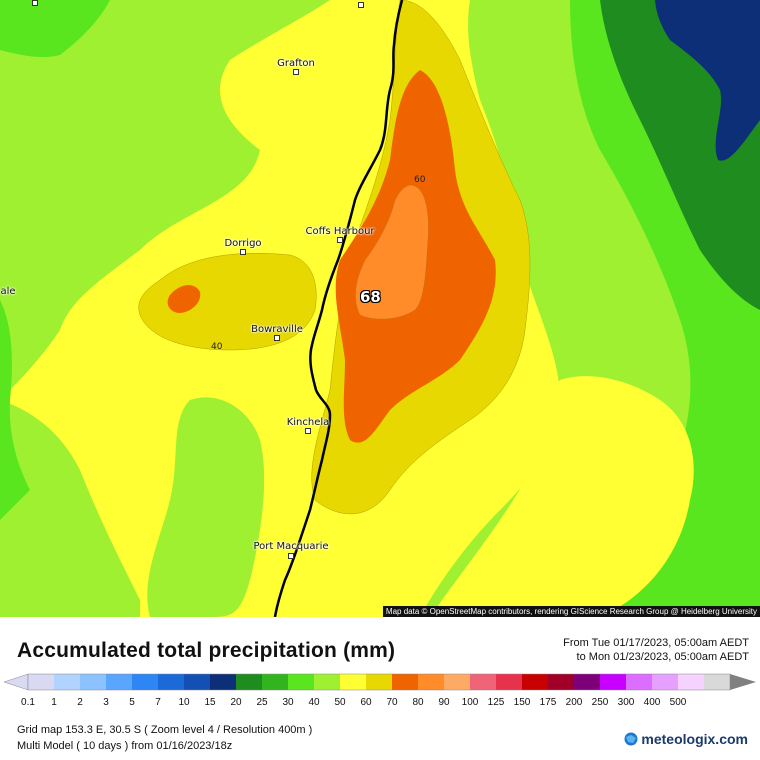 The image size is (760, 760). What do you see at coordinates (678, 702) in the screenshot?
I see `scale-label: 500` at bounding box center [678, 702].